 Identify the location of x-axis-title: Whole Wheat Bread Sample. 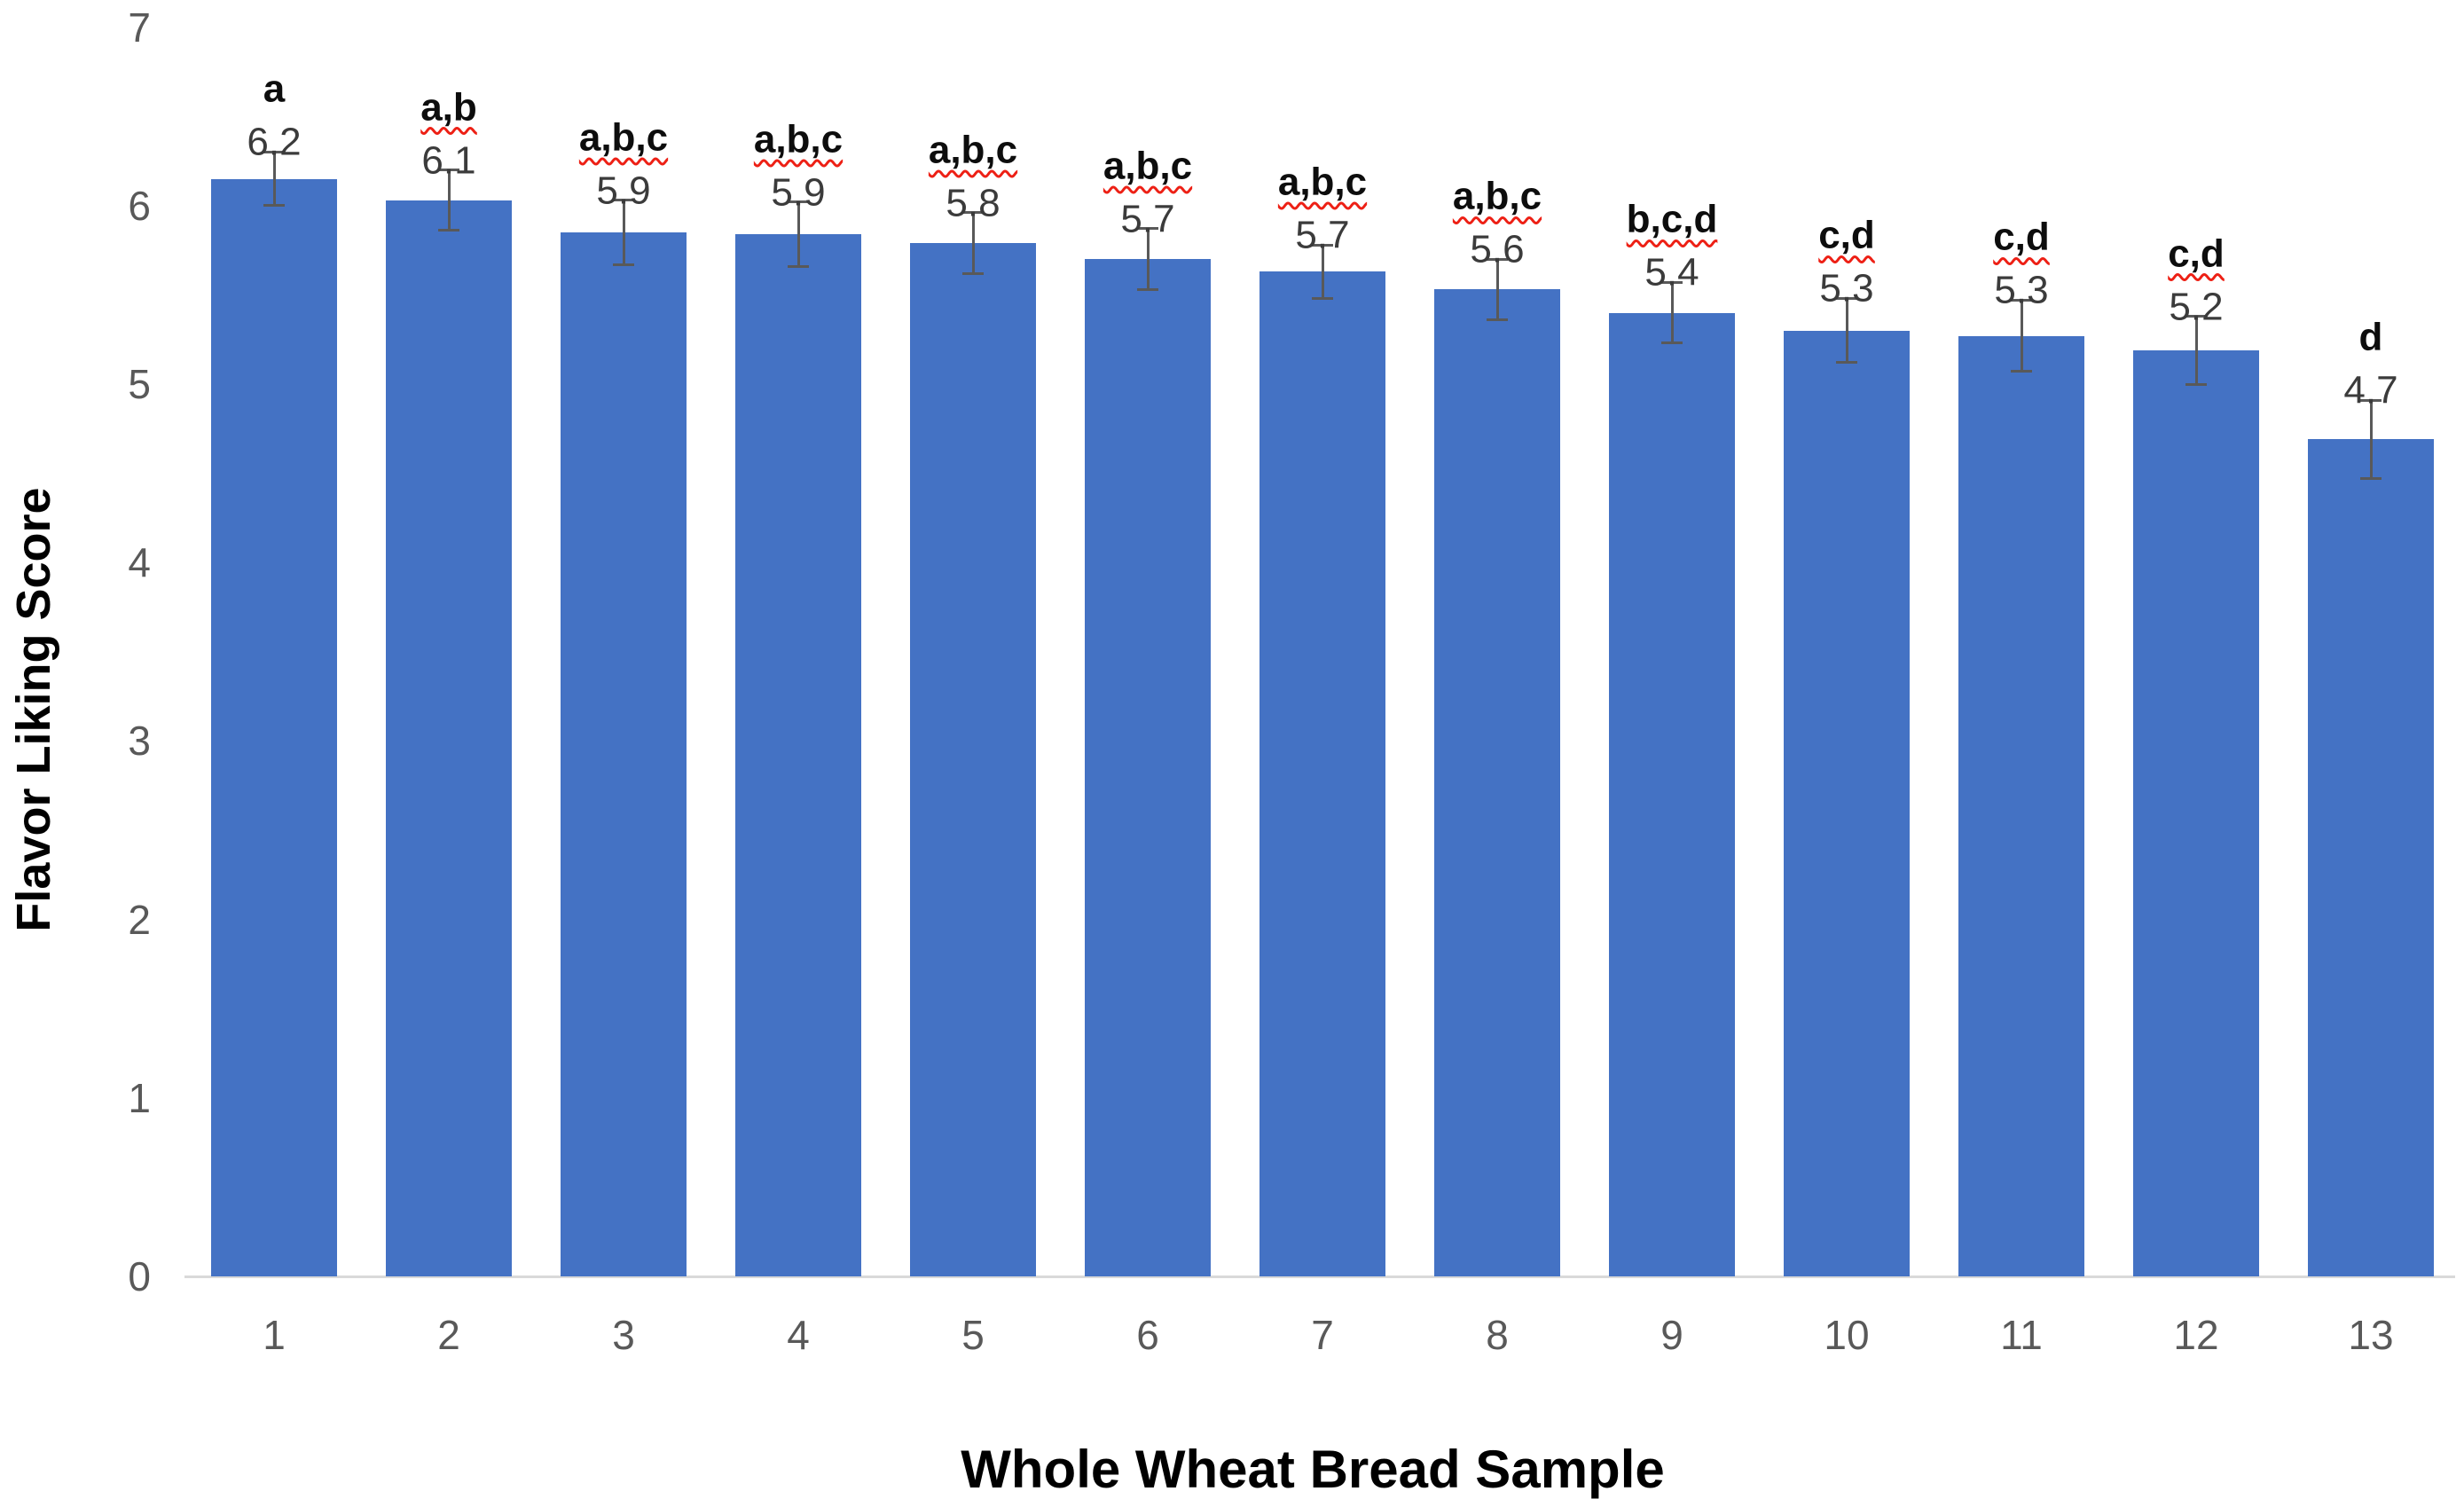
(1313, 1469).